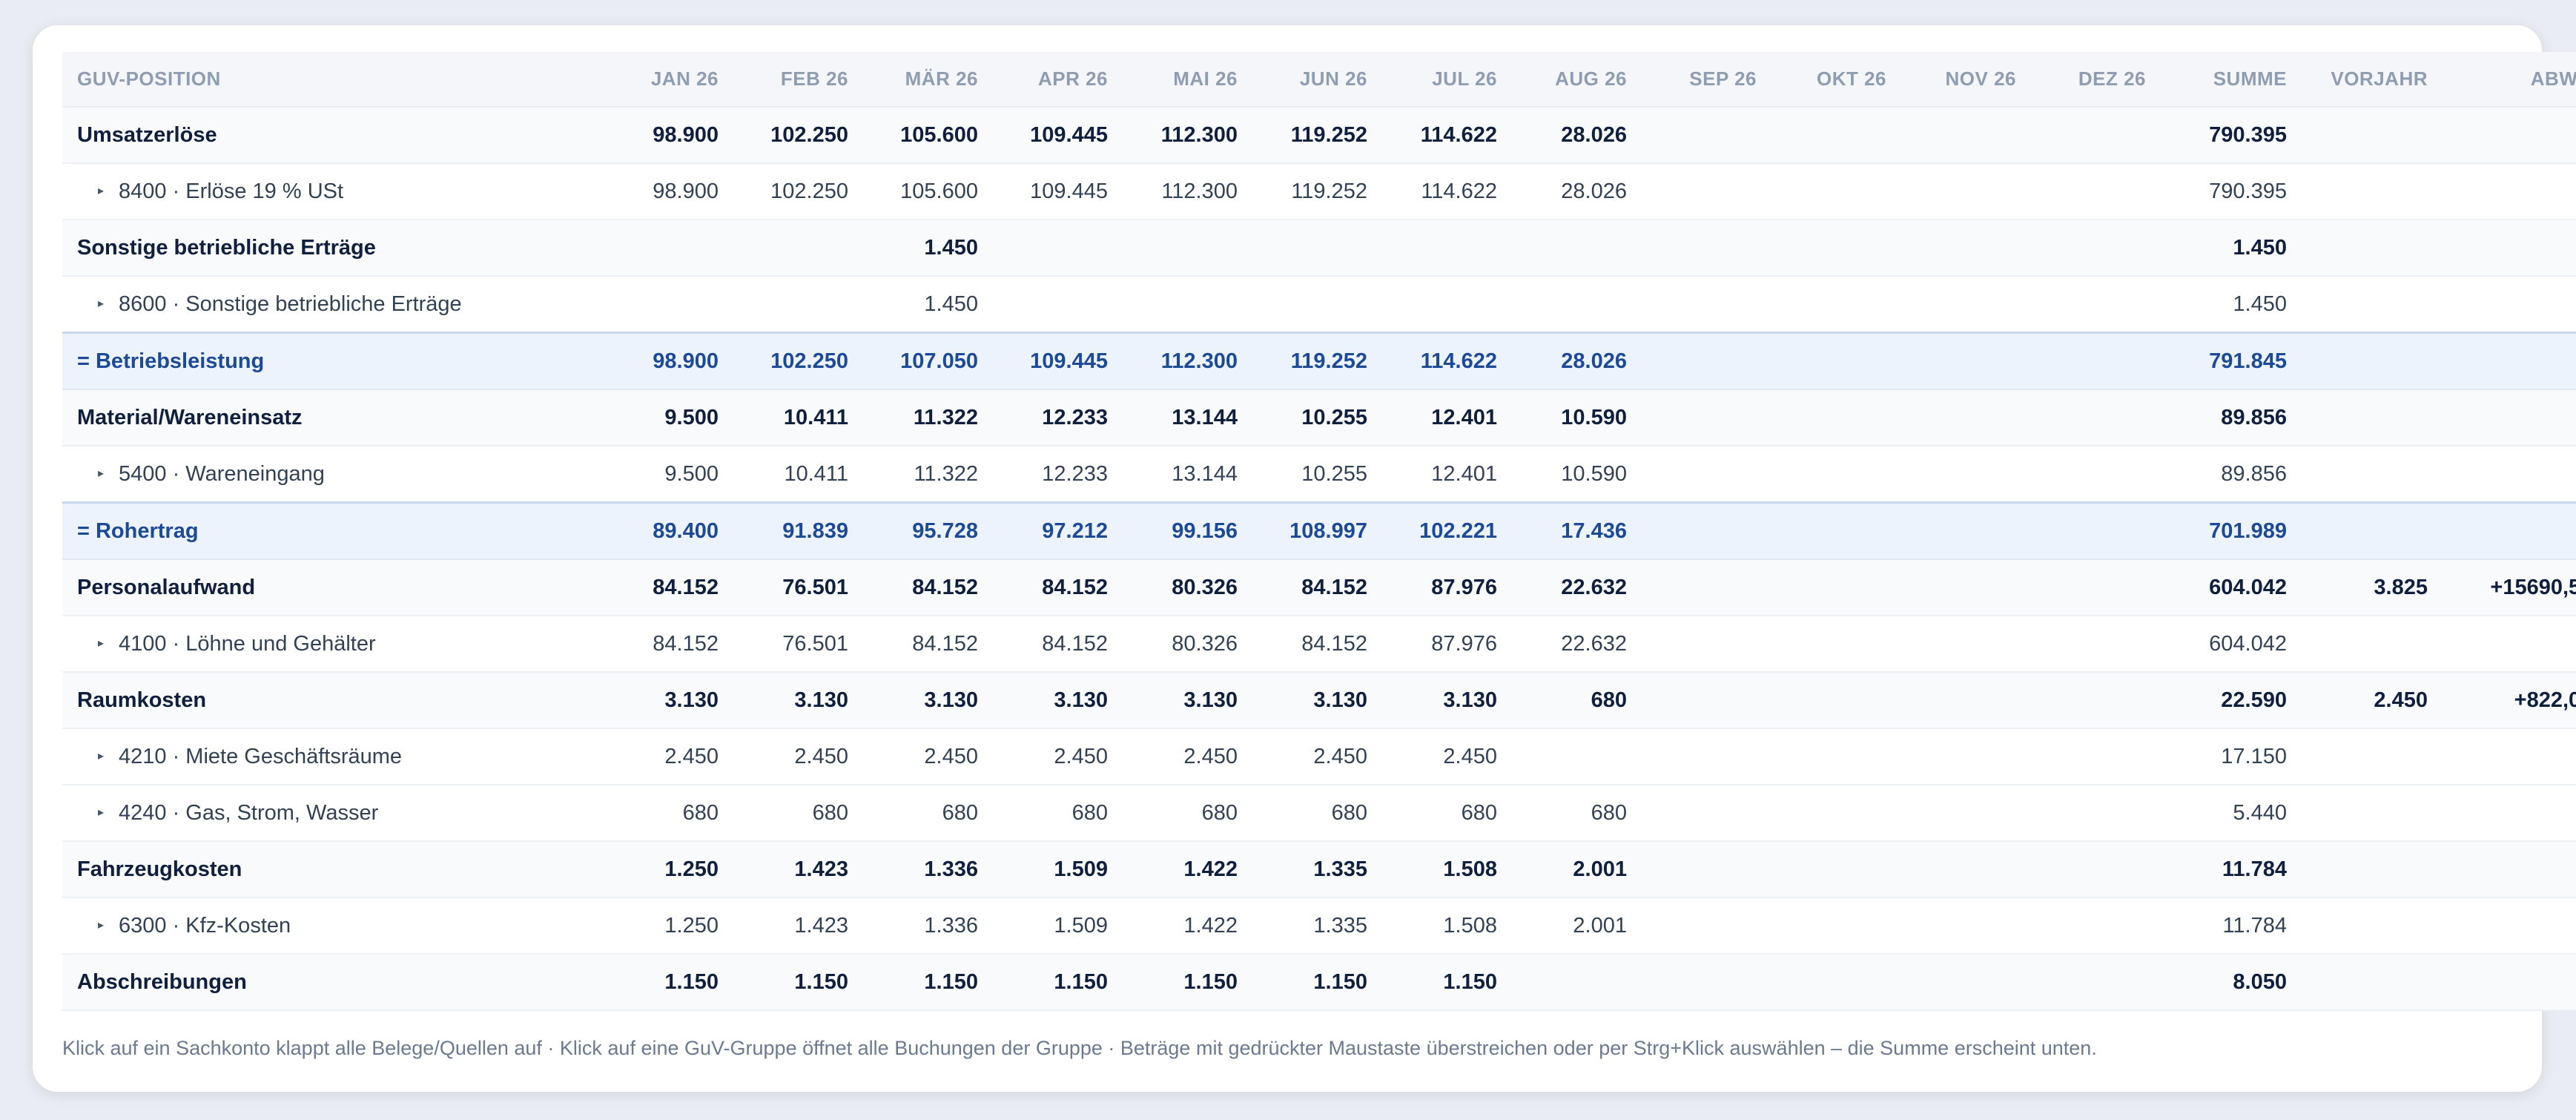 Image resolution: width=2576 pixels, height=1120 pixels. I want to click on column-header: JUN 26, so click(1317, 80).